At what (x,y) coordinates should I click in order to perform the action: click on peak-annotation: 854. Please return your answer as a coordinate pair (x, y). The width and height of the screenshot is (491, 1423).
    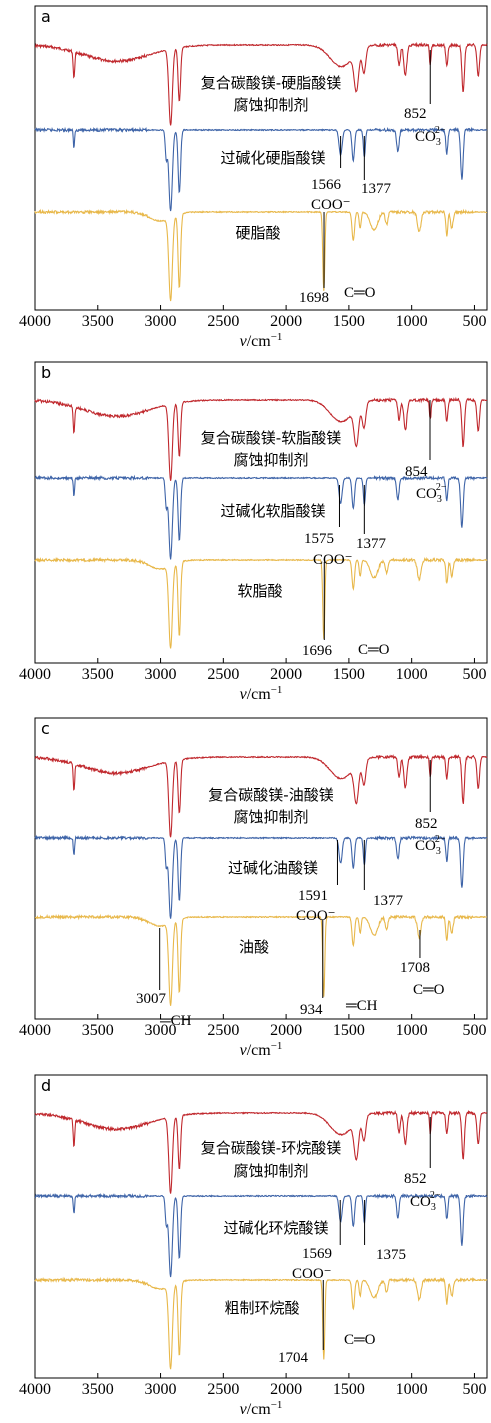
    Looking at the image, I should click on (416, 472).